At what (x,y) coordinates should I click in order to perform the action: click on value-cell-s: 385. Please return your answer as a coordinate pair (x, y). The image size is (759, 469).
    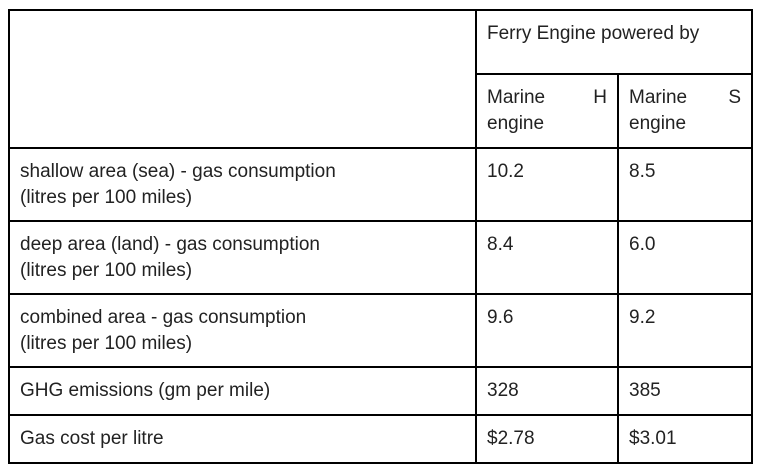
    Looking at the image, I should click on (685, 391).